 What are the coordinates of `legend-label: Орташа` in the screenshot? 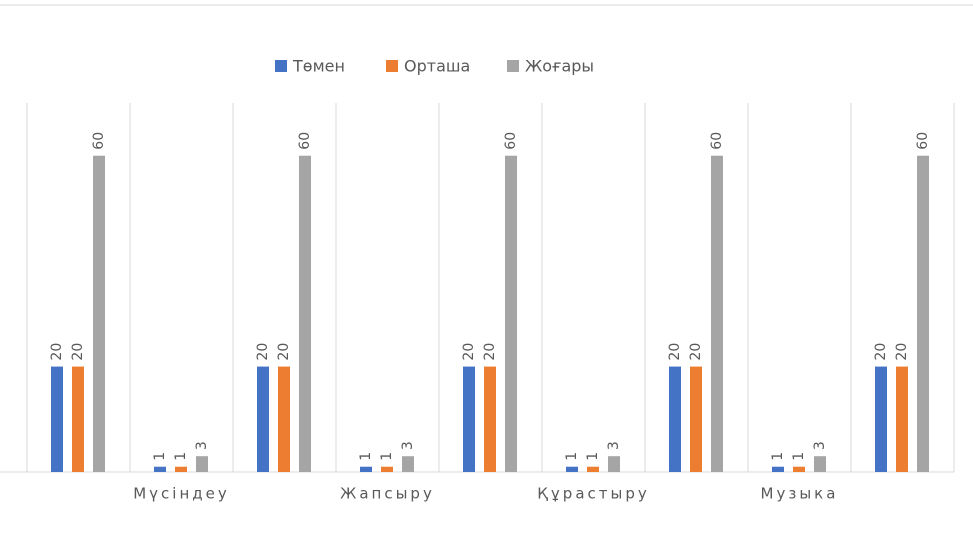 It's located at (437, 66).